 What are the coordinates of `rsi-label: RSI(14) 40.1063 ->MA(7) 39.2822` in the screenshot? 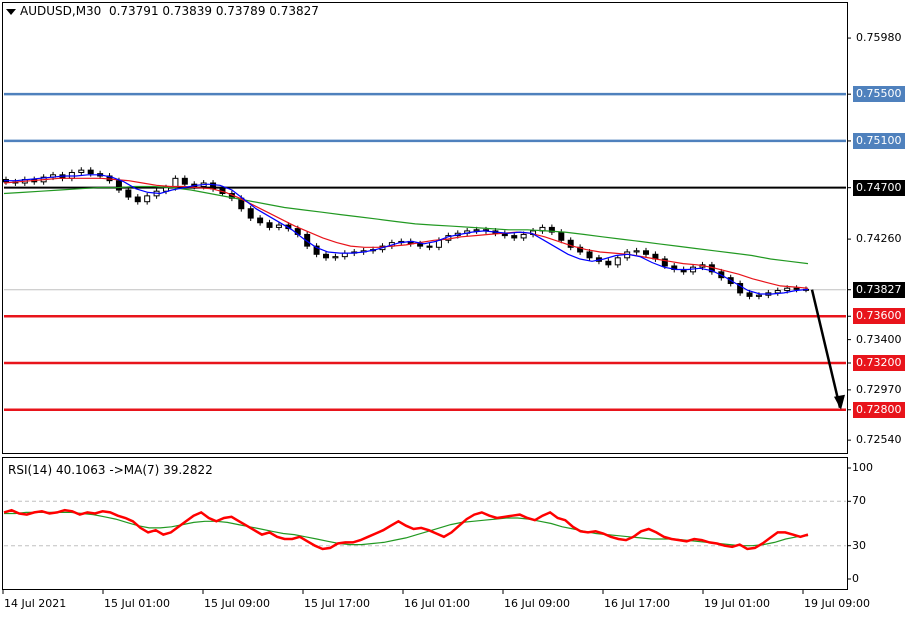 It's located at (110, 470).